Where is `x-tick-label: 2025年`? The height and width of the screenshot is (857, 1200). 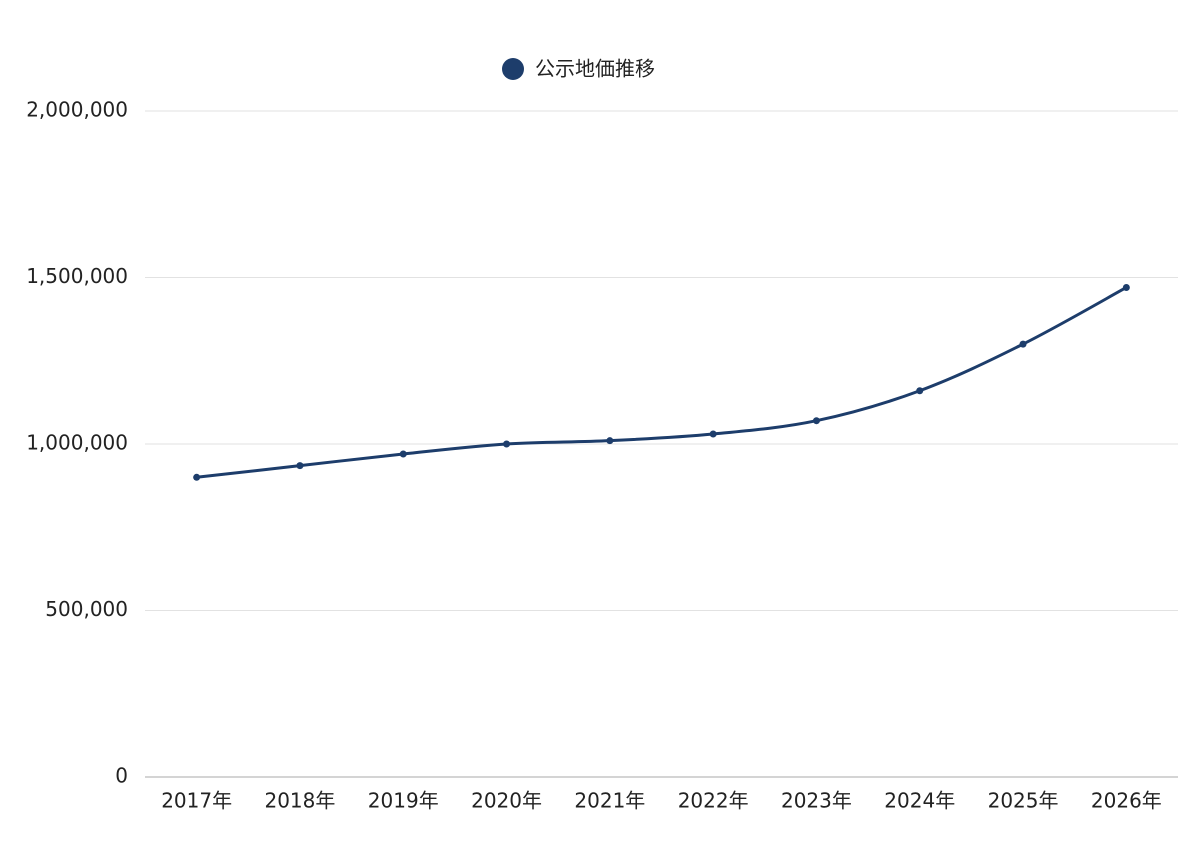
x-tick-label: 2025年 is located at coordinates (1023, 801).